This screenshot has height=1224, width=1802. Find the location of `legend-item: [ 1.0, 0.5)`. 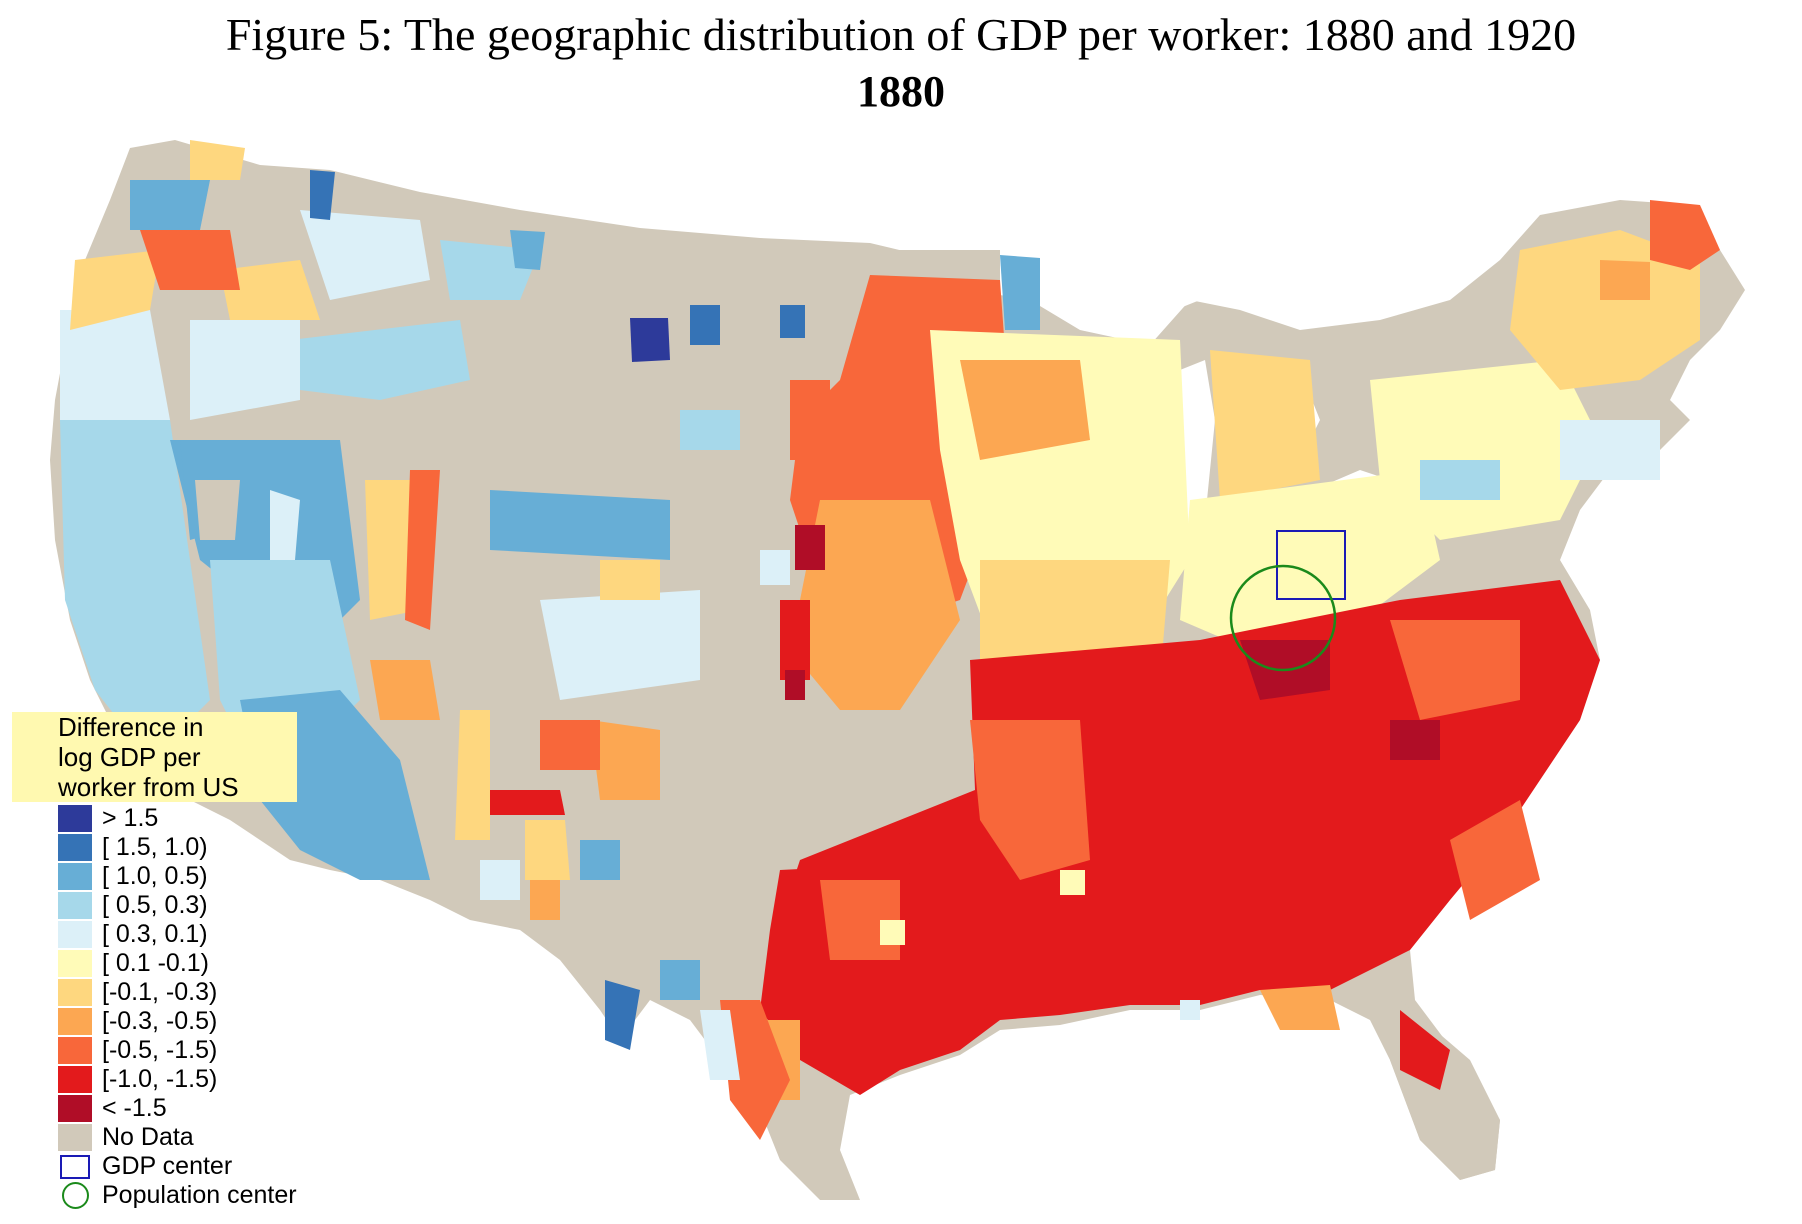

legend-item: [ 1.0, 0.5) is located at coordinates (177, 876).